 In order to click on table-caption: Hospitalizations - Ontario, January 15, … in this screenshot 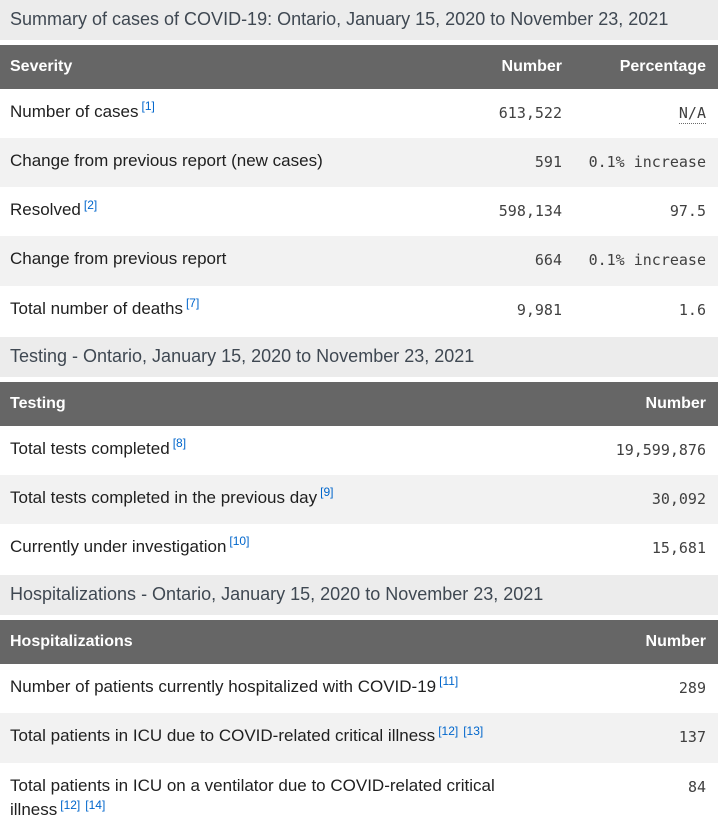, I will do `click(359, 595)`.